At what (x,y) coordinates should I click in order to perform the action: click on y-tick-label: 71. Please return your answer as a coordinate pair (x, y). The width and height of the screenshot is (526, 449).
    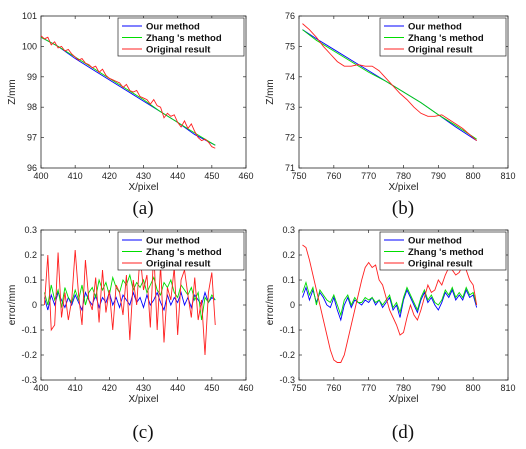
    Looking at the image, I should click on (290, 168).